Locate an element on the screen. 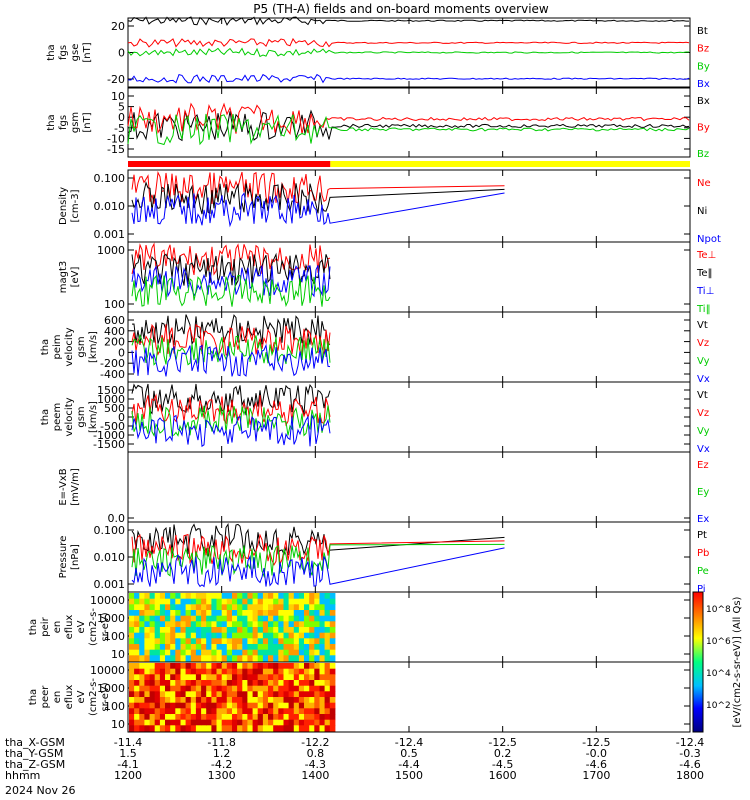 The height and width of the screenshot is (800, 750). ephemeris-value: -0.3 is located at coordinates (689, 753).